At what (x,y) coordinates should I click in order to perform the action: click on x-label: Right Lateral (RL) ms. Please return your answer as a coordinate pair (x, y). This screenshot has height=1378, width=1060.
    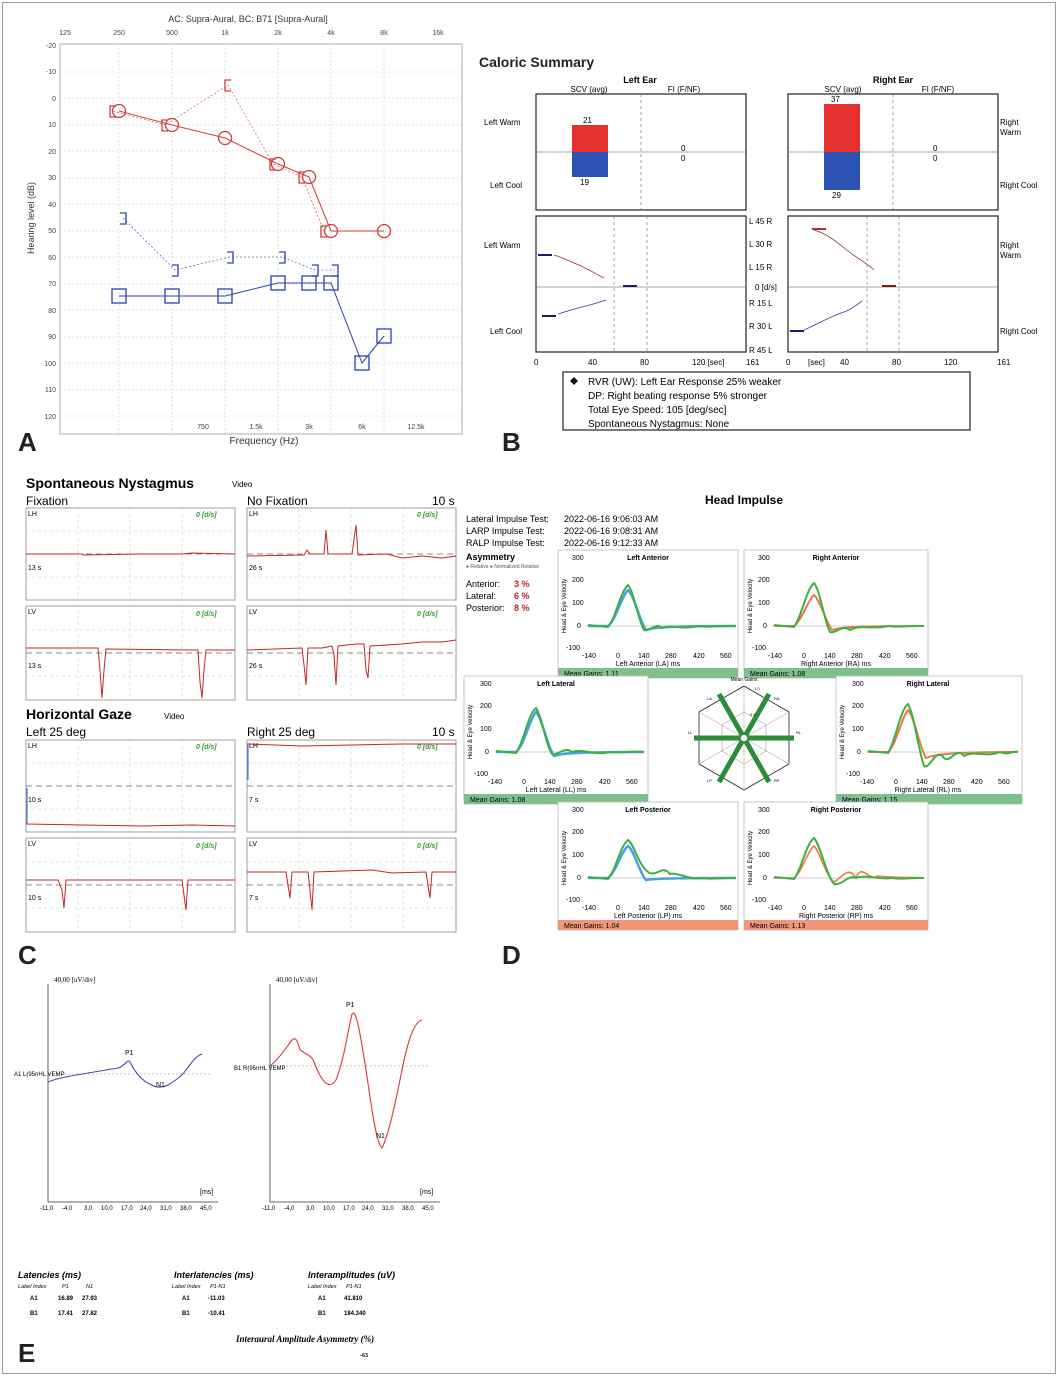
    Looking at the image, I should click on (928, 790).